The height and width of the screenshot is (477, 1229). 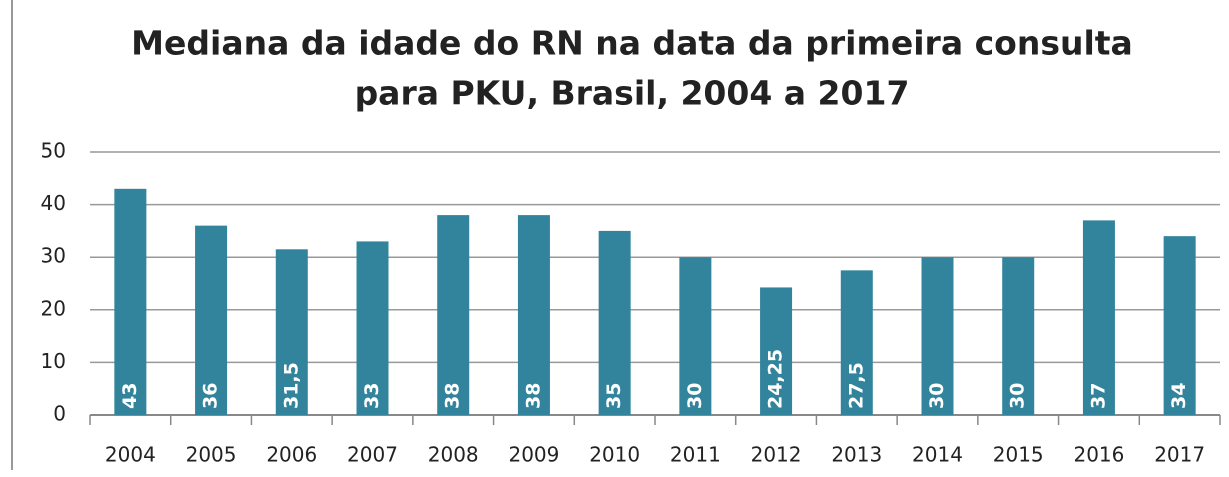 What do you see at coordinates (1098, 455) in the screenshot?
I see `x-tick-label: 2016` at bounding box center [1098, 455].